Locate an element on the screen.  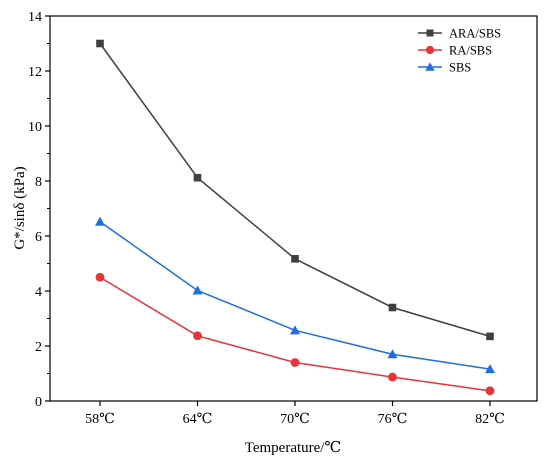
y-tick-label: 12 is located at coordinates (35, 72).